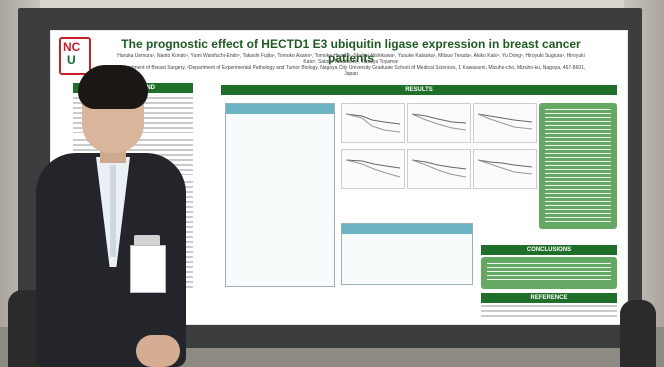 The width and height of the screenshot is (664, 367). What do you see at coordinates (549, 312) in the screenshot?
I see `reference-text` at bounding box center [549, 312].